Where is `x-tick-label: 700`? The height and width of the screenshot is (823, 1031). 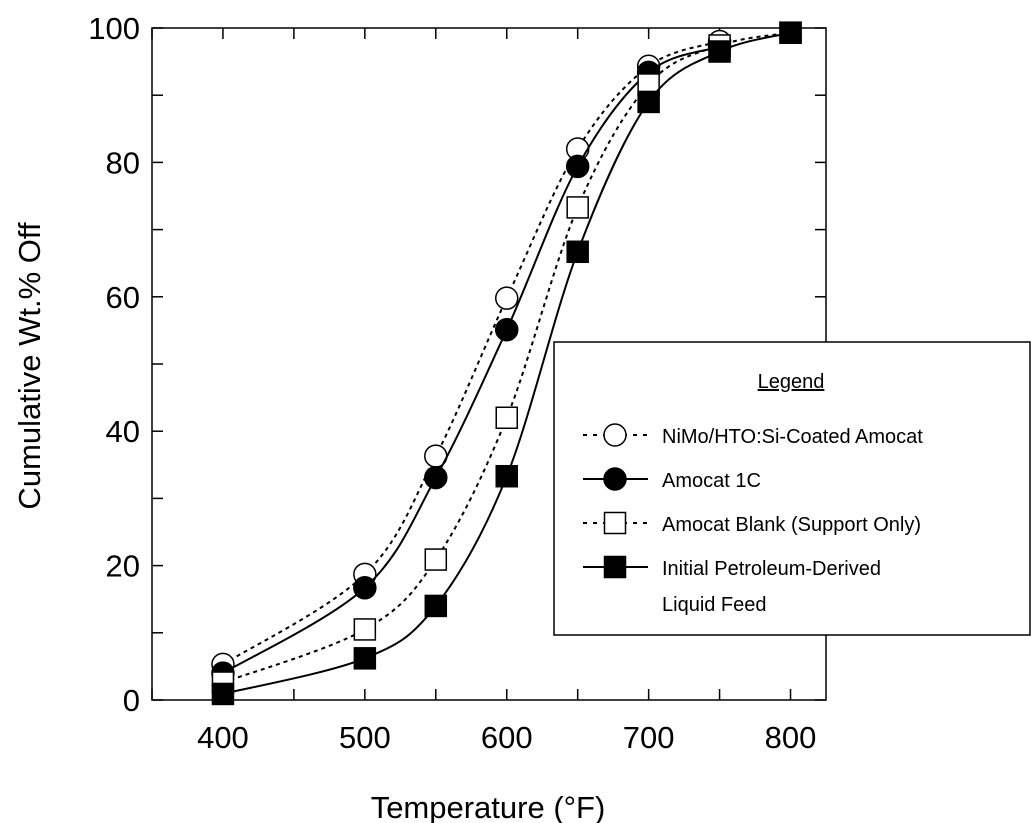 x-tick-label: 700 is located at coordinates (649, 737).